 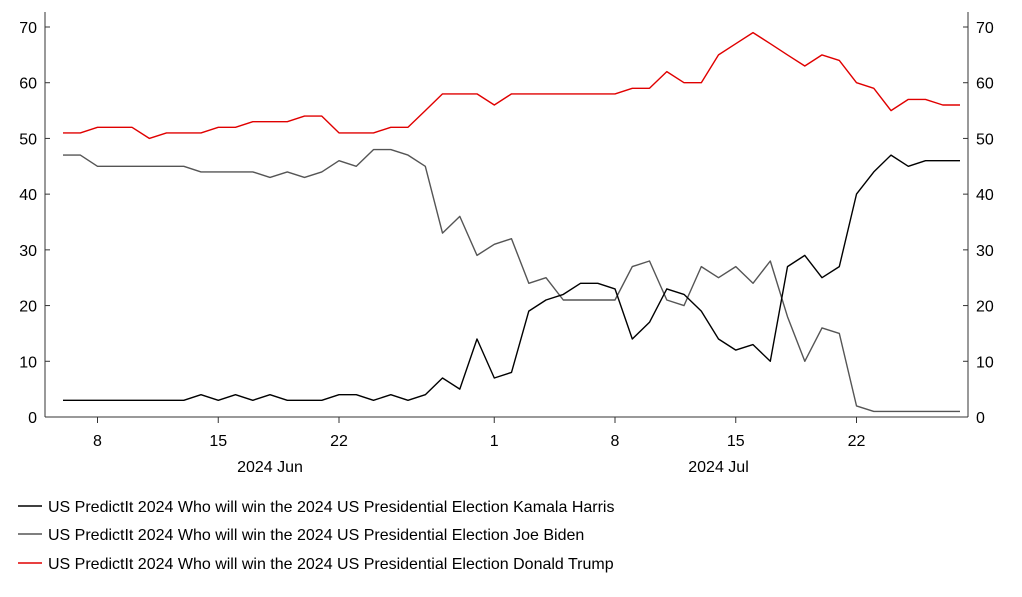 I want to click on left-y-tick-label: 40, so click(x=28, y=195).